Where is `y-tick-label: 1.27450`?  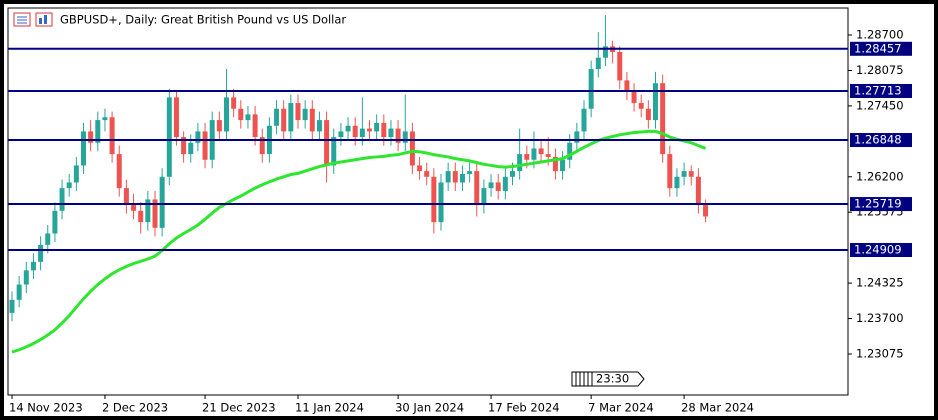 y-tick-label: 1.27450 is located at coordinates (880, 105).